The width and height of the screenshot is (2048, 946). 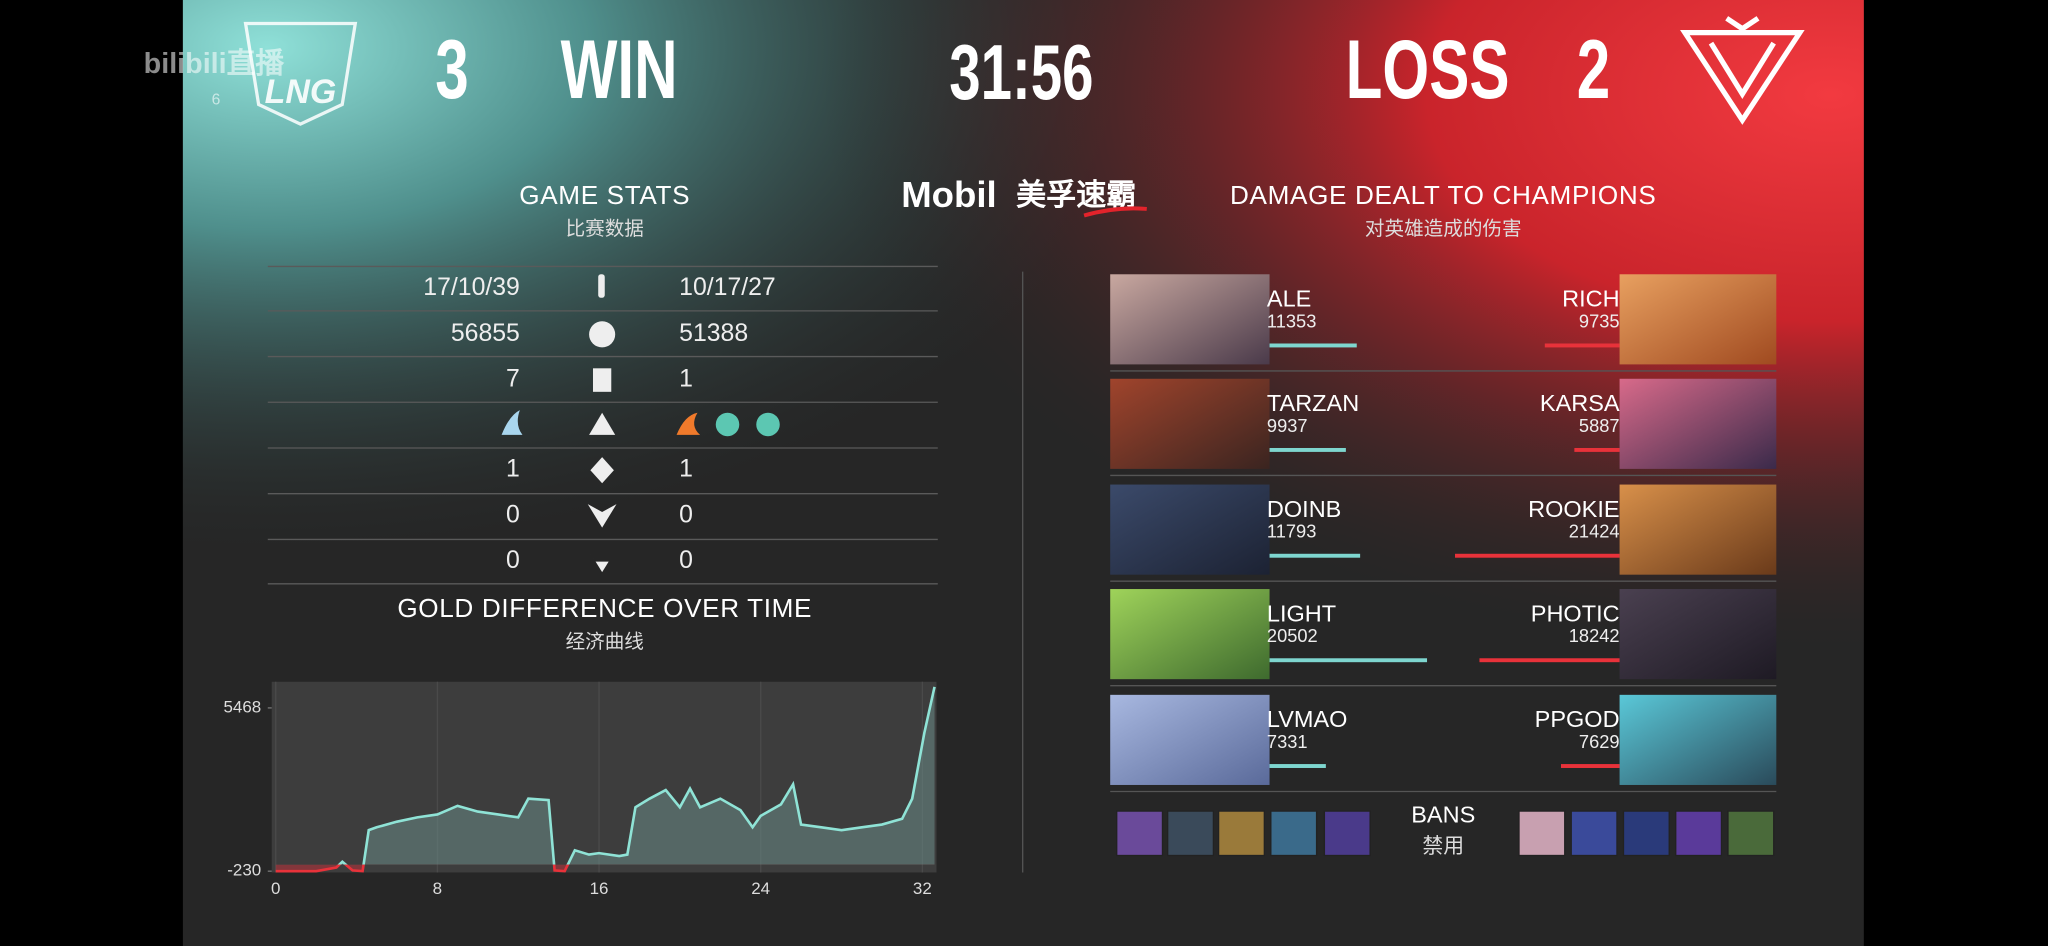 What do you see at coordinates (604, 608) in the screenshot?
I see `gold-chart-title: GOLD DIFFERENCE OVER TIME` at bounding box center [604, 608].